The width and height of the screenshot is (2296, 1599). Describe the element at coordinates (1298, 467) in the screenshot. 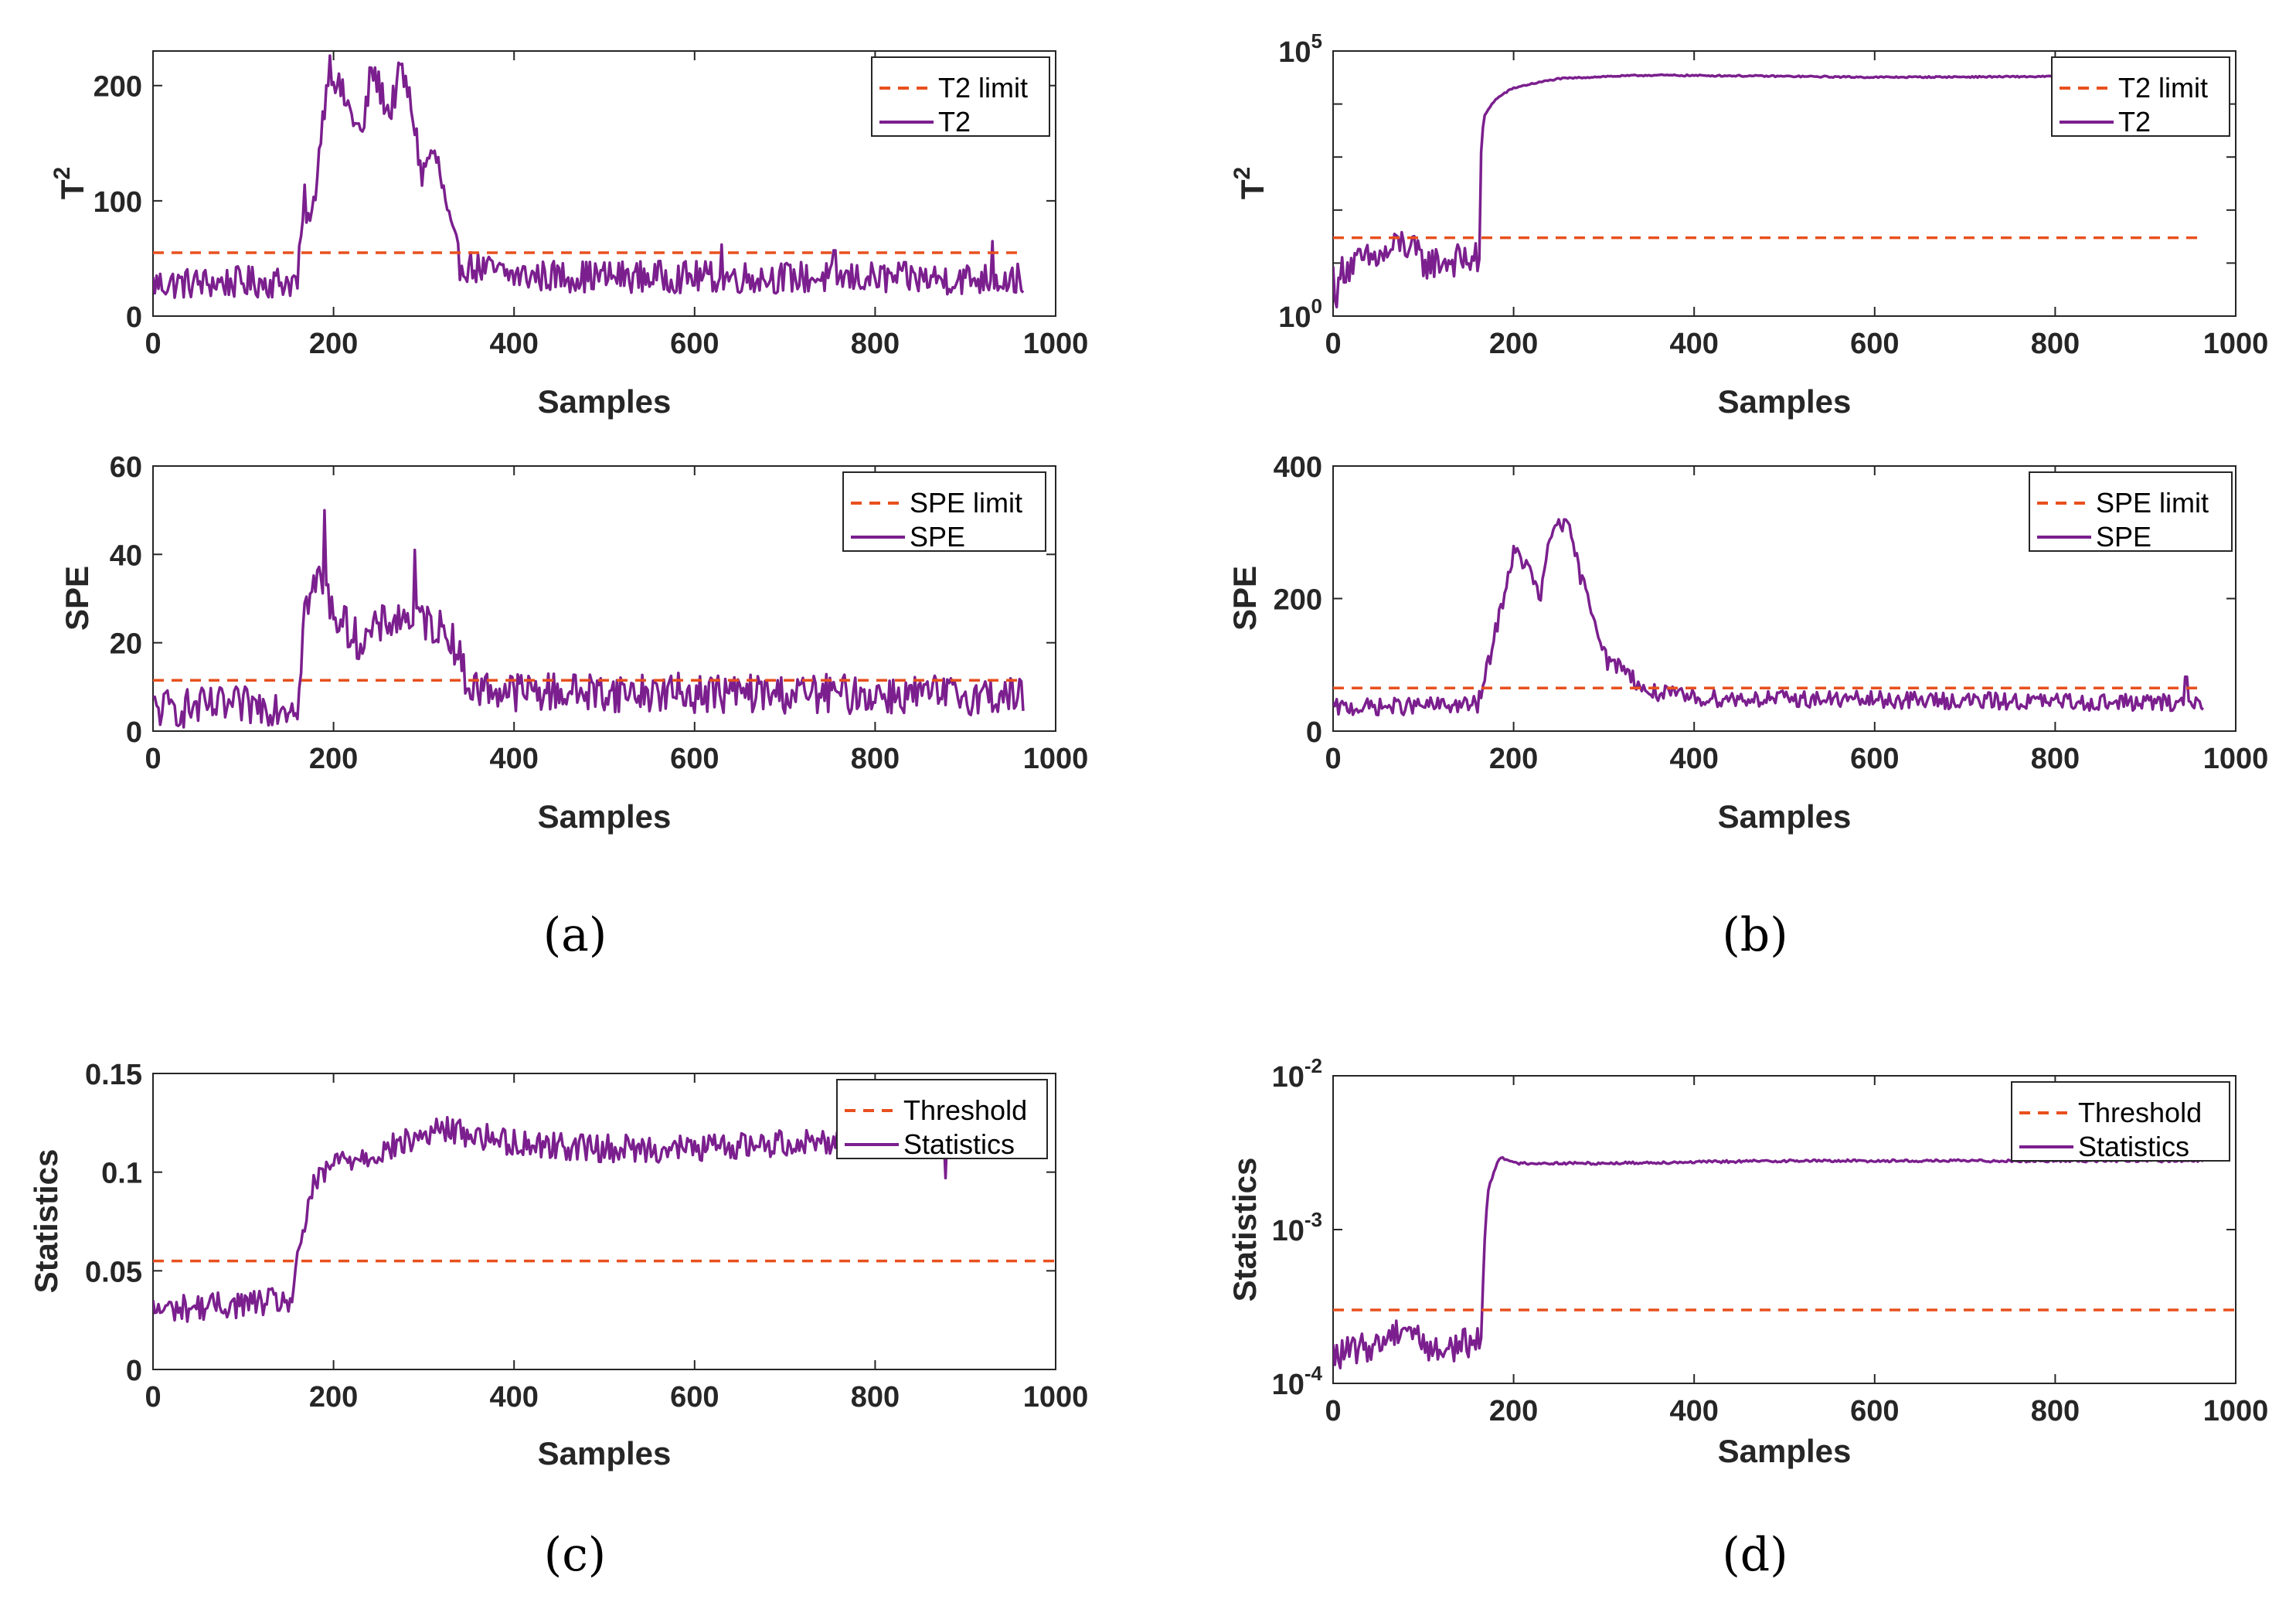

I see `y-tick-label: 400` at that location.